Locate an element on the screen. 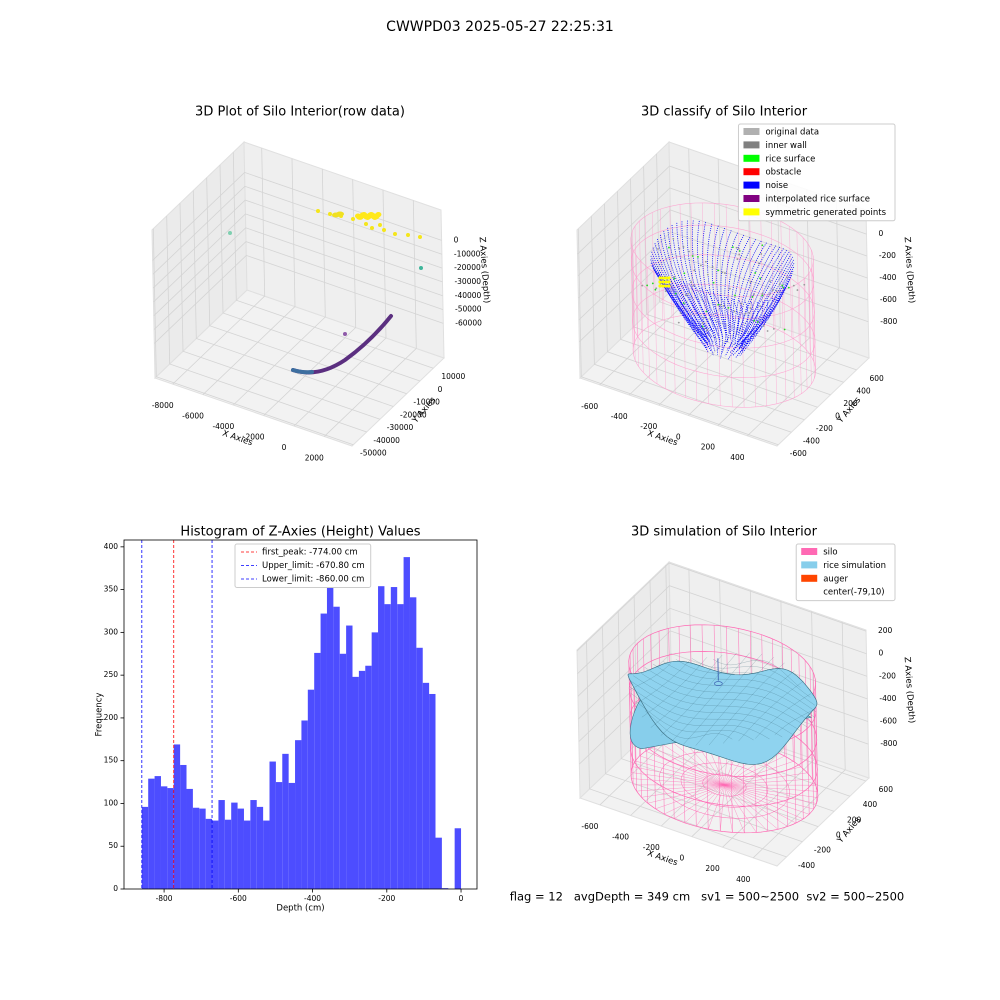 The width and height of the screenshot is (1000, 1000). y-tick-label: 250 is located at coordinates (111, 674).